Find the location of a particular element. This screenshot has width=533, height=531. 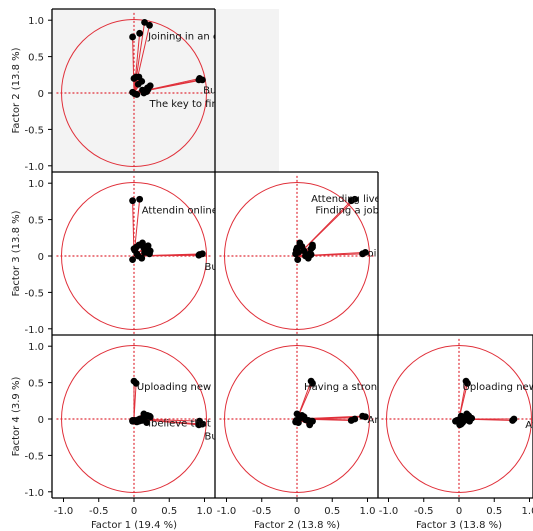

variable-label: Uploading new c is located at coordinates (498, 387).